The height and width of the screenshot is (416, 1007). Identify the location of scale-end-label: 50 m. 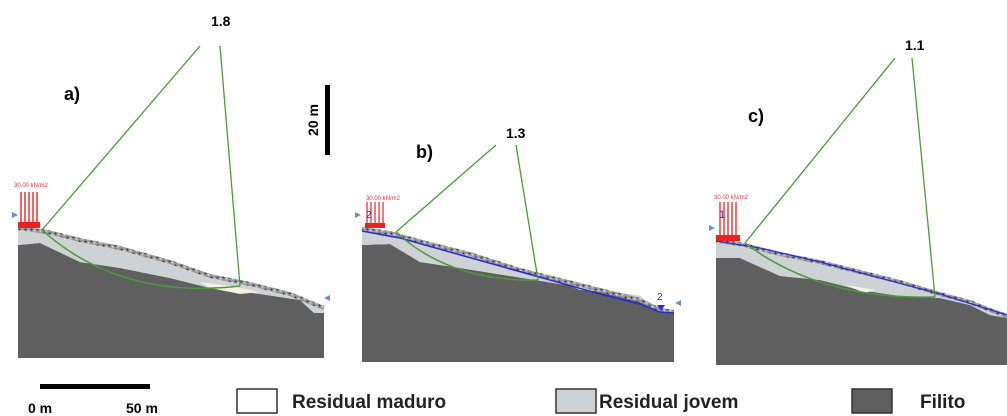
(142, 408).